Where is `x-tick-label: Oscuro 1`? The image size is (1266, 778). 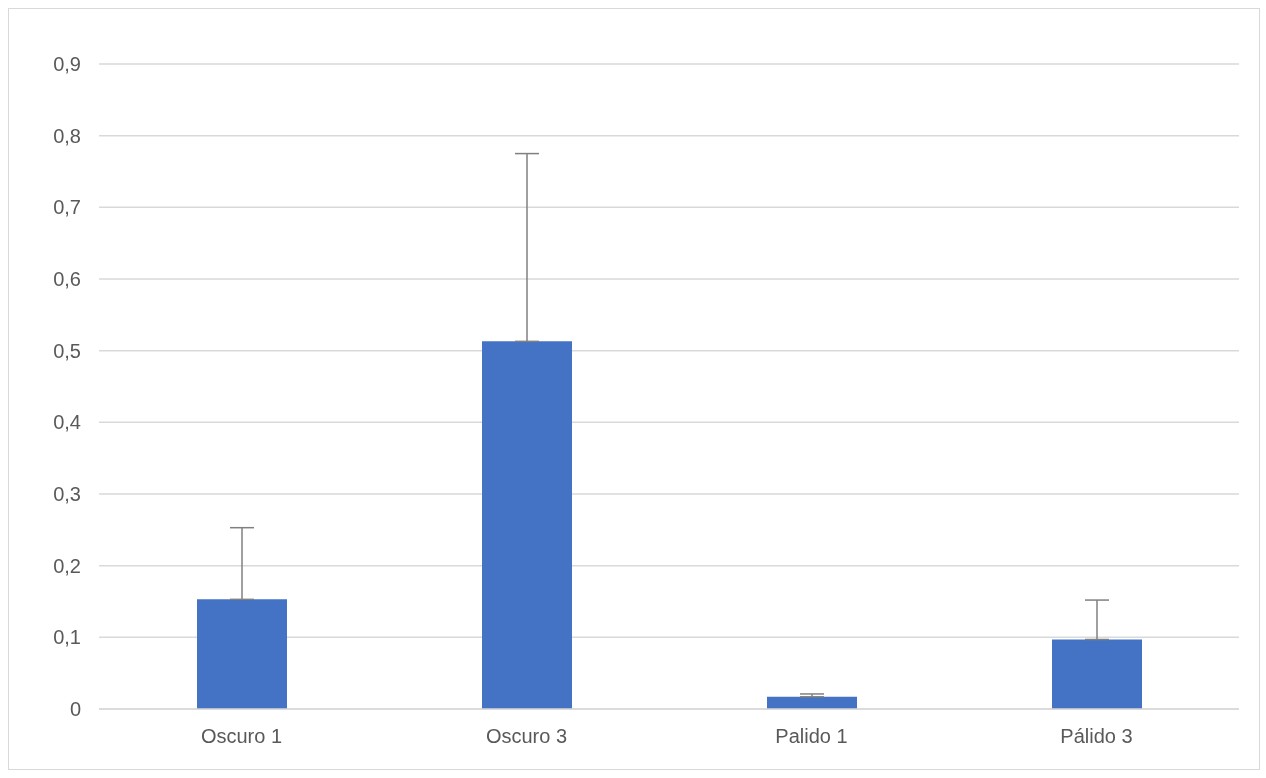 x-tick-label: Oscuro 1 is located at coordinates (241, 736).